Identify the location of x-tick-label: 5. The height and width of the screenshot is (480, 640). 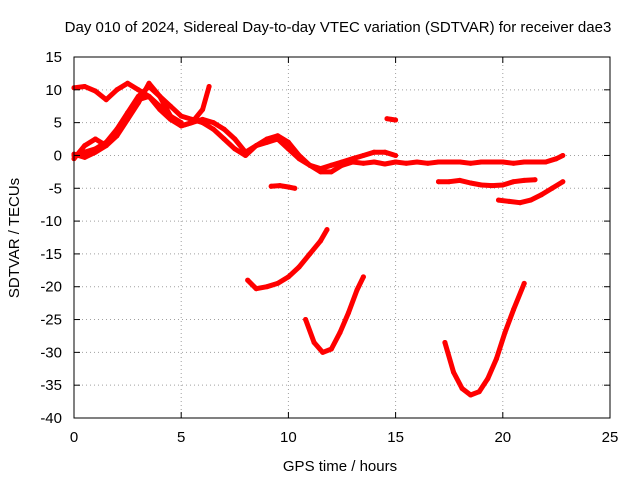
(181, 437).